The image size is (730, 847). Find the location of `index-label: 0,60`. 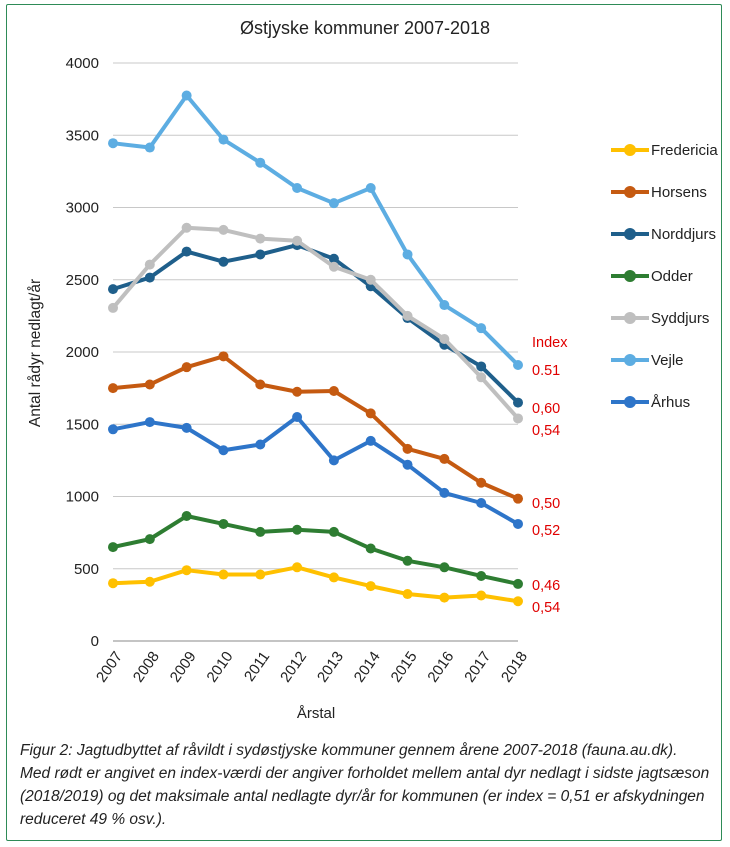

index-label: 0,60 is located at coordinates (546, 409).